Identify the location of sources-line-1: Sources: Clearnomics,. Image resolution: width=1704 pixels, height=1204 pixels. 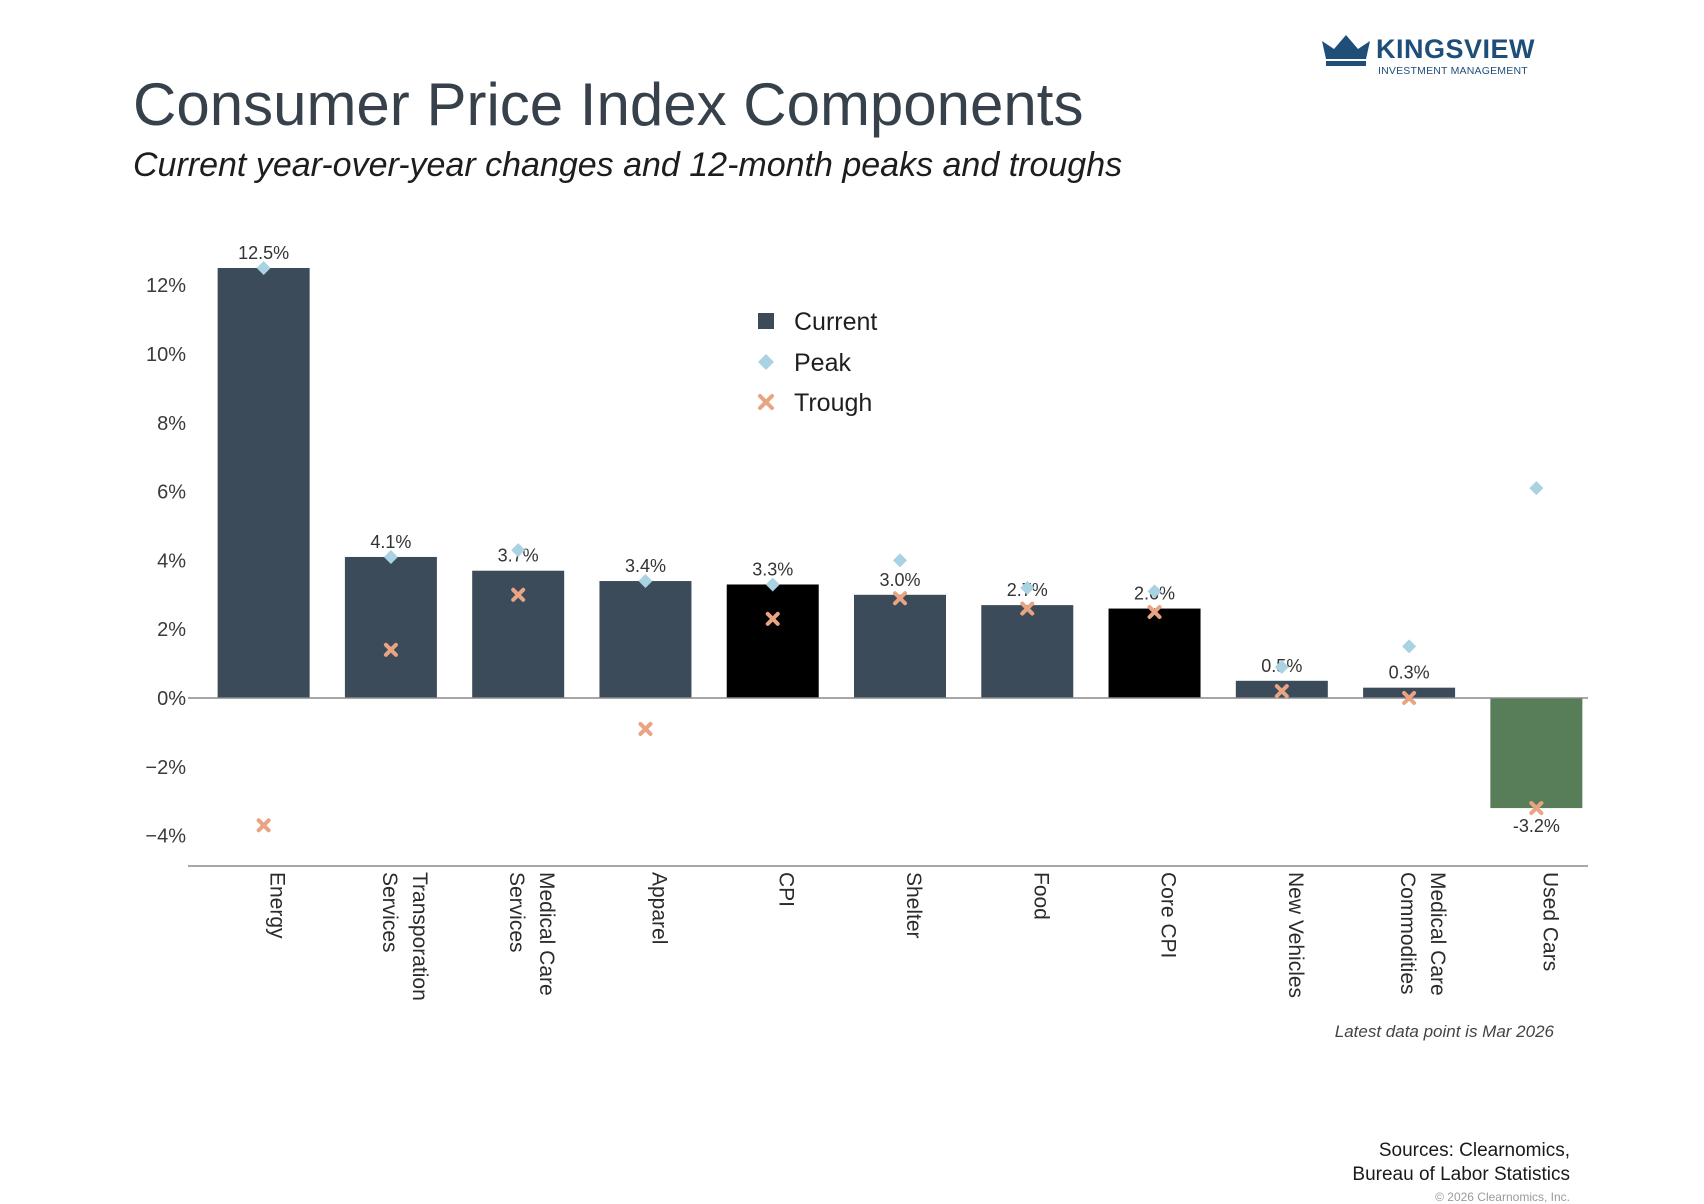
(1474, 1150).